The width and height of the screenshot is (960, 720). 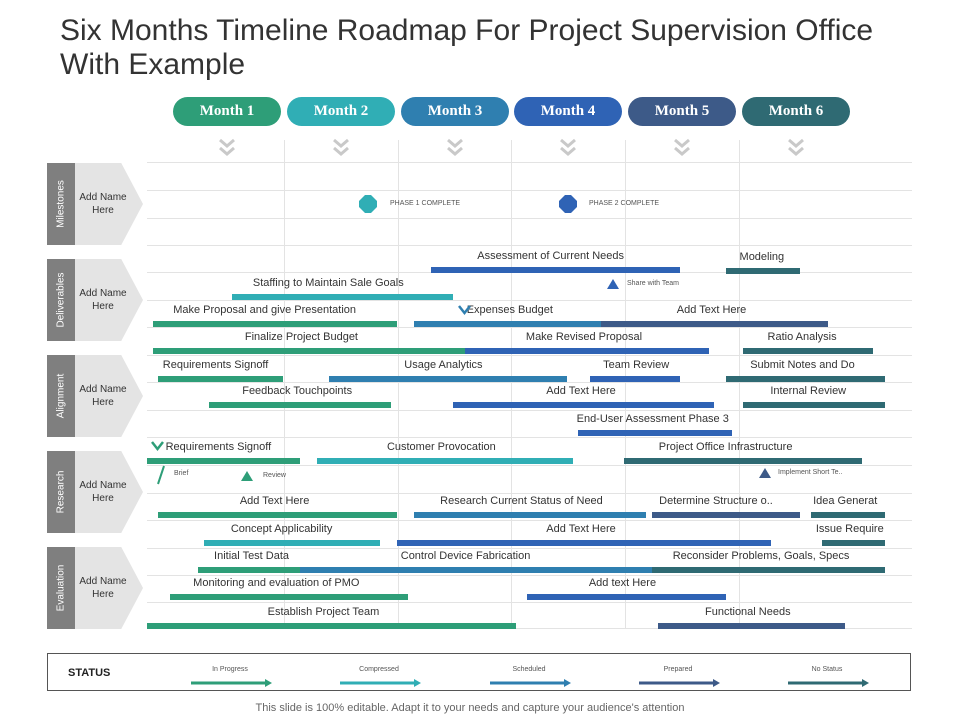 What do you see at coordinates (465, 556) in the screenshot?
I see `task-label: Control Device Fabrication` at bounding box center [465, 556].